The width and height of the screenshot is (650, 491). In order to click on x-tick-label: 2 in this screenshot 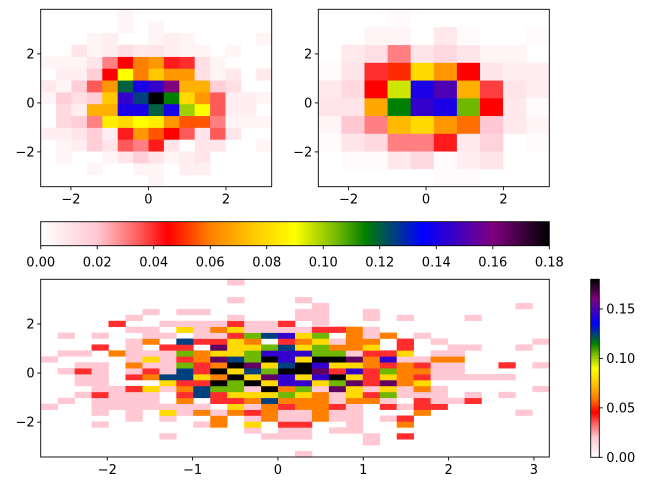, I will do `click(448, 470)`.